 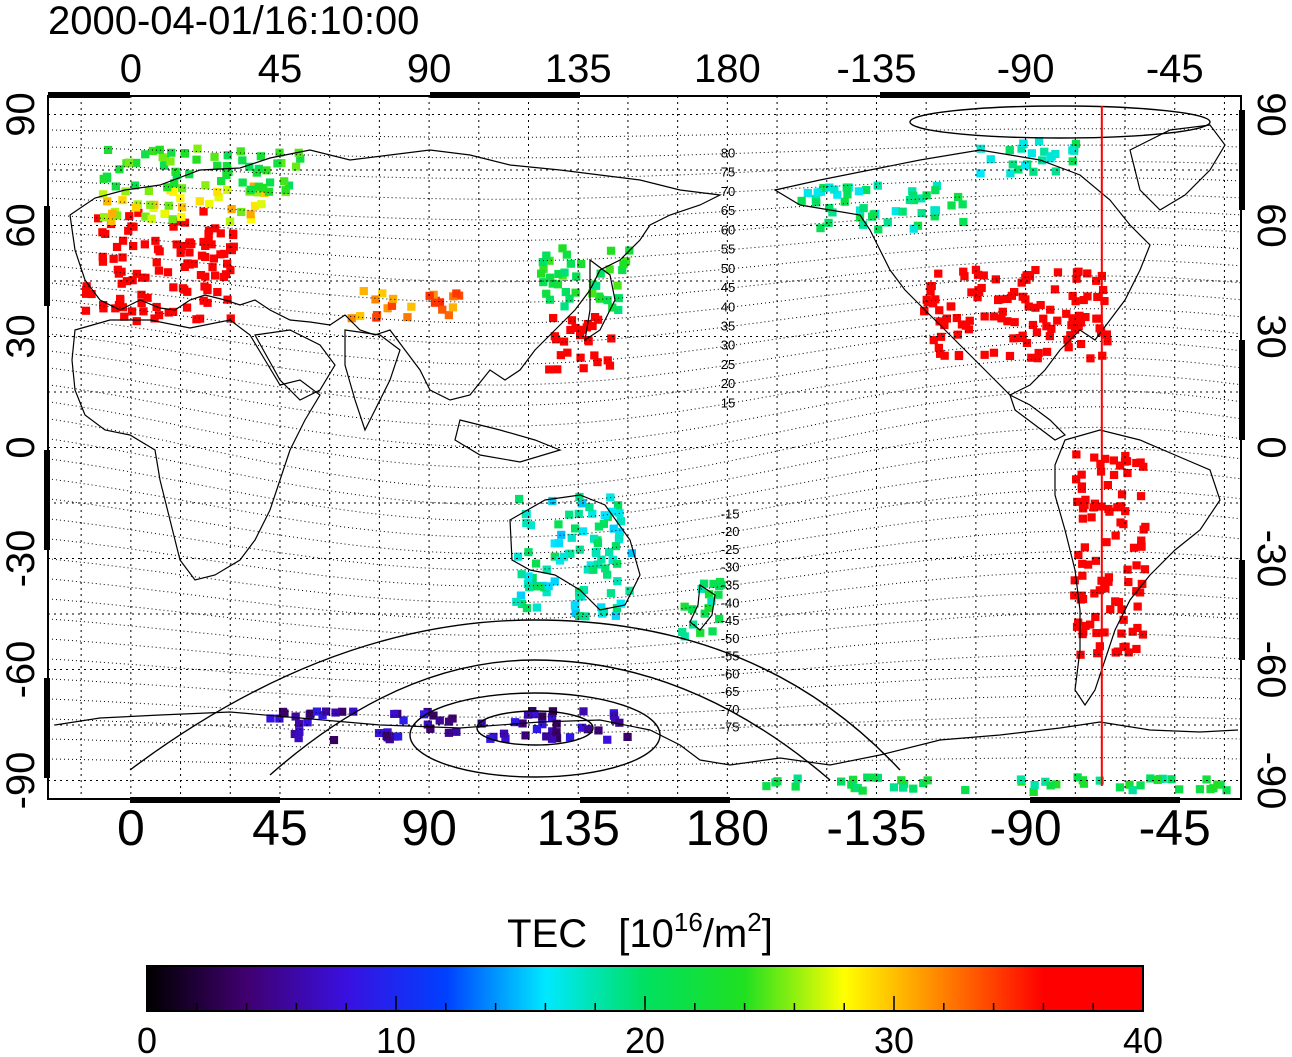 I want to click on lon-tick-label-bottom: 0, so click(x=131, y=828).